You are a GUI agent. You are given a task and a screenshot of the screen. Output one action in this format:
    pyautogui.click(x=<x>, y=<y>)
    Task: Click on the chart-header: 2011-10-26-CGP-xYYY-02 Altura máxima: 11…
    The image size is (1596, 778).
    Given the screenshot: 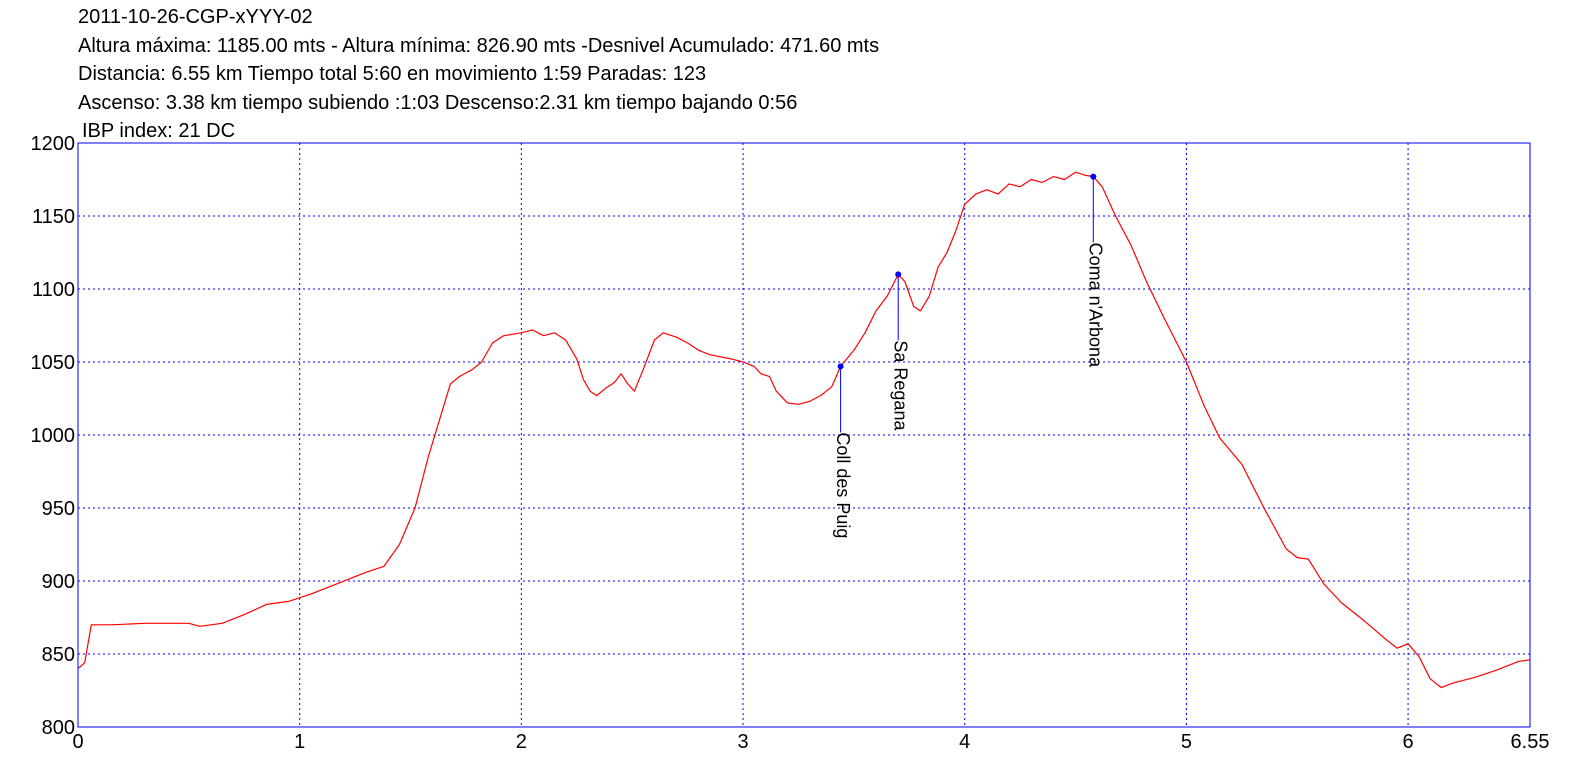 What is the action you would take?
    pyautogui.click(x=478, y=74)
    